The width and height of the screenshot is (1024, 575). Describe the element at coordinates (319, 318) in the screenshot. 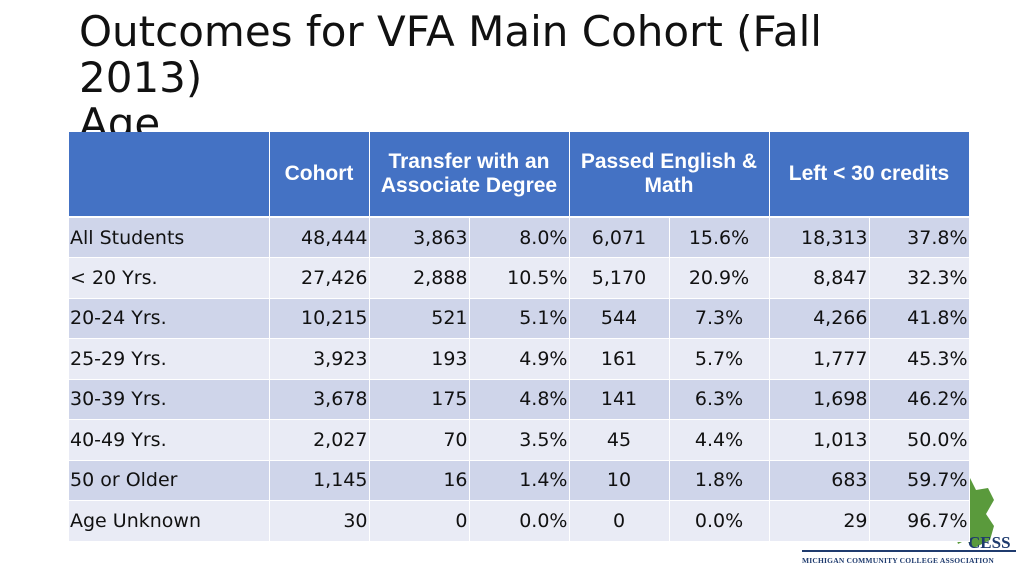

I see `cohort-cell: 10,215` at that location.